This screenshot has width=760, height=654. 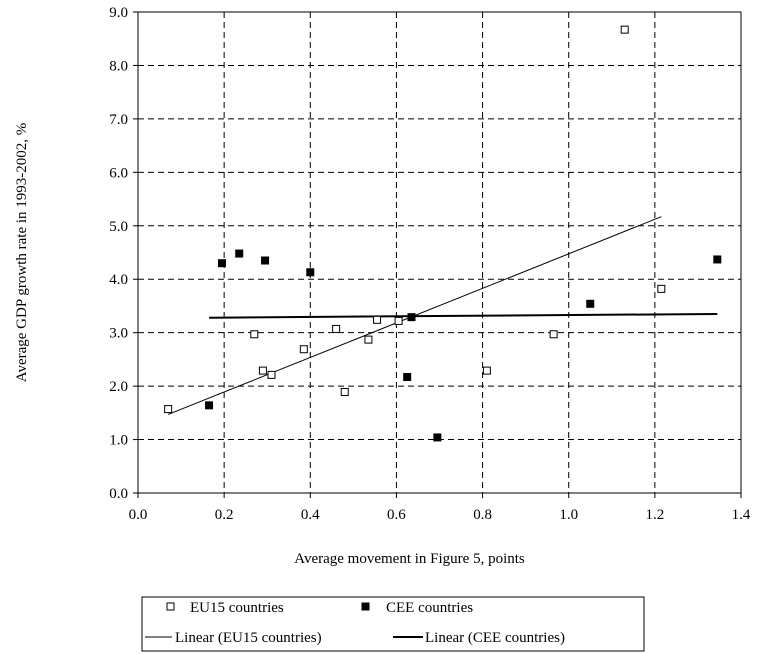 I want to click on x-axis: 0.0 0.2 0.4 0.6 0.8 1.0 1.2 1.4, so click(x=440, y=508).